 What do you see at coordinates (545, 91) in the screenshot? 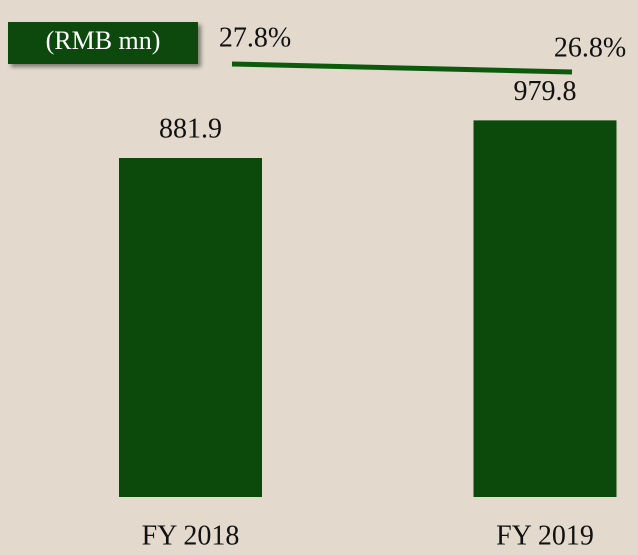
I see `value-label: 979.8` at bounding box center [545, 91].